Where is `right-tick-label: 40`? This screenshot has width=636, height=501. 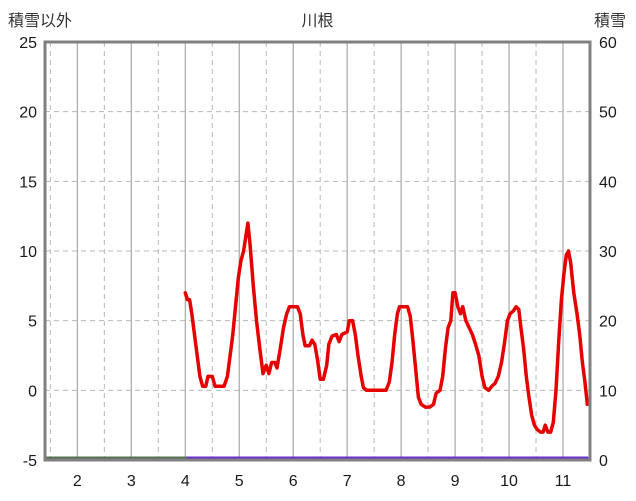 right-tick-label: 40 is located at coordinates (608, 182).